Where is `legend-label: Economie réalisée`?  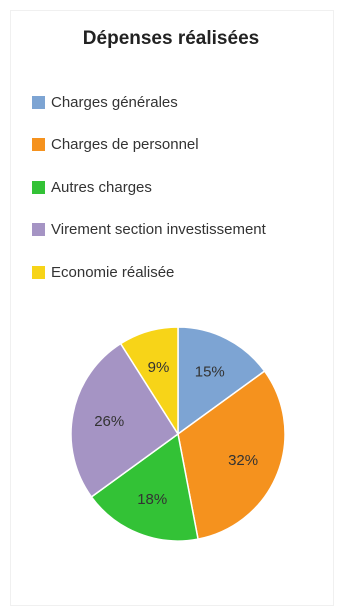
legend-label: Economie réalisée is located at coordinates (113, 272).